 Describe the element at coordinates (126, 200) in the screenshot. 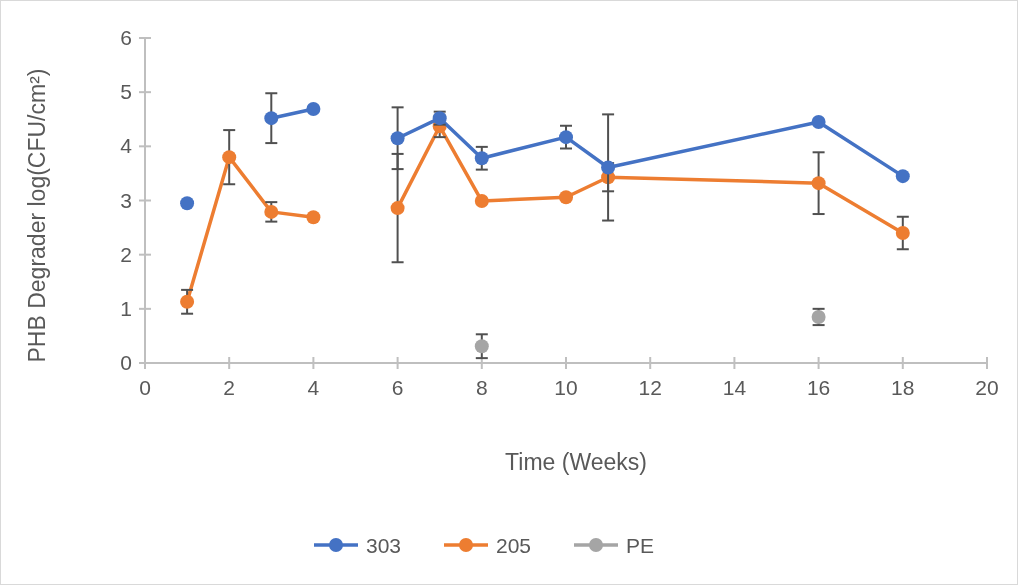

I see `y-tick-label: 3` at that location.